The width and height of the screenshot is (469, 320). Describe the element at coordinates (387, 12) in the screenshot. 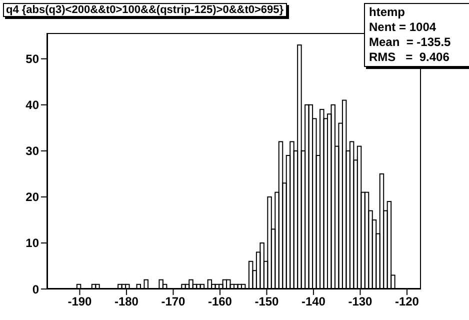

I see `text: htemp` at that location.